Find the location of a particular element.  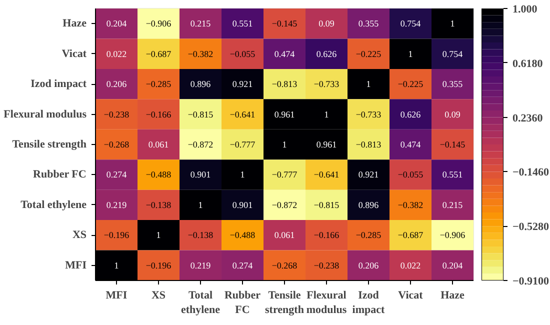

color-bar-label: 1.000 is located at coordinates (525, 10).